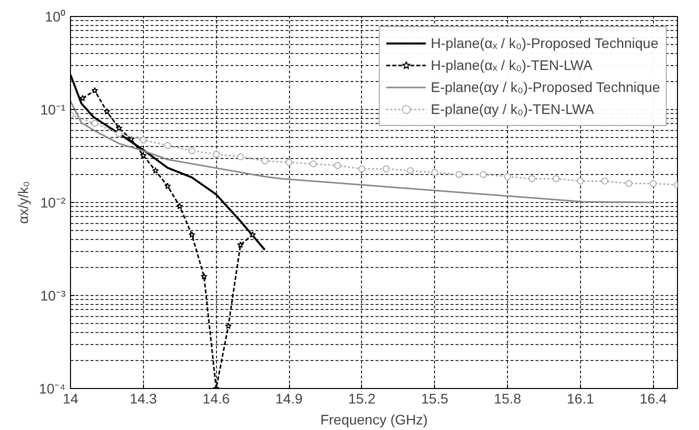  Describe the element at coordinates (435, 398) in the screenshot. I see `x-tick-label: 15.5` at that location.